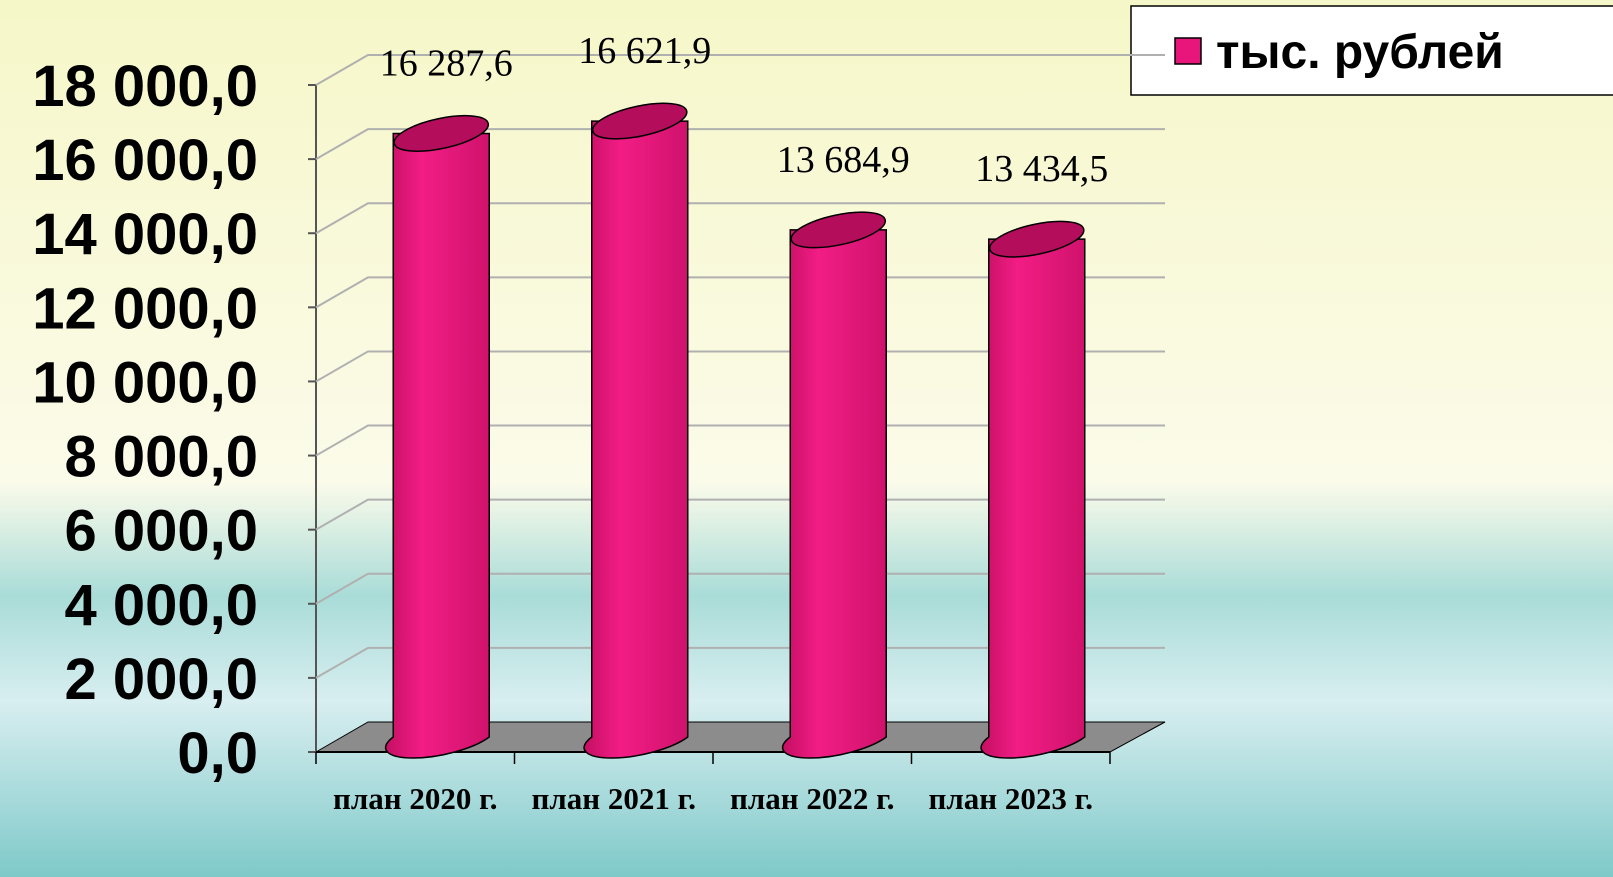  I want to click on y-tick-label: 2 000,0, so click(161, 679).